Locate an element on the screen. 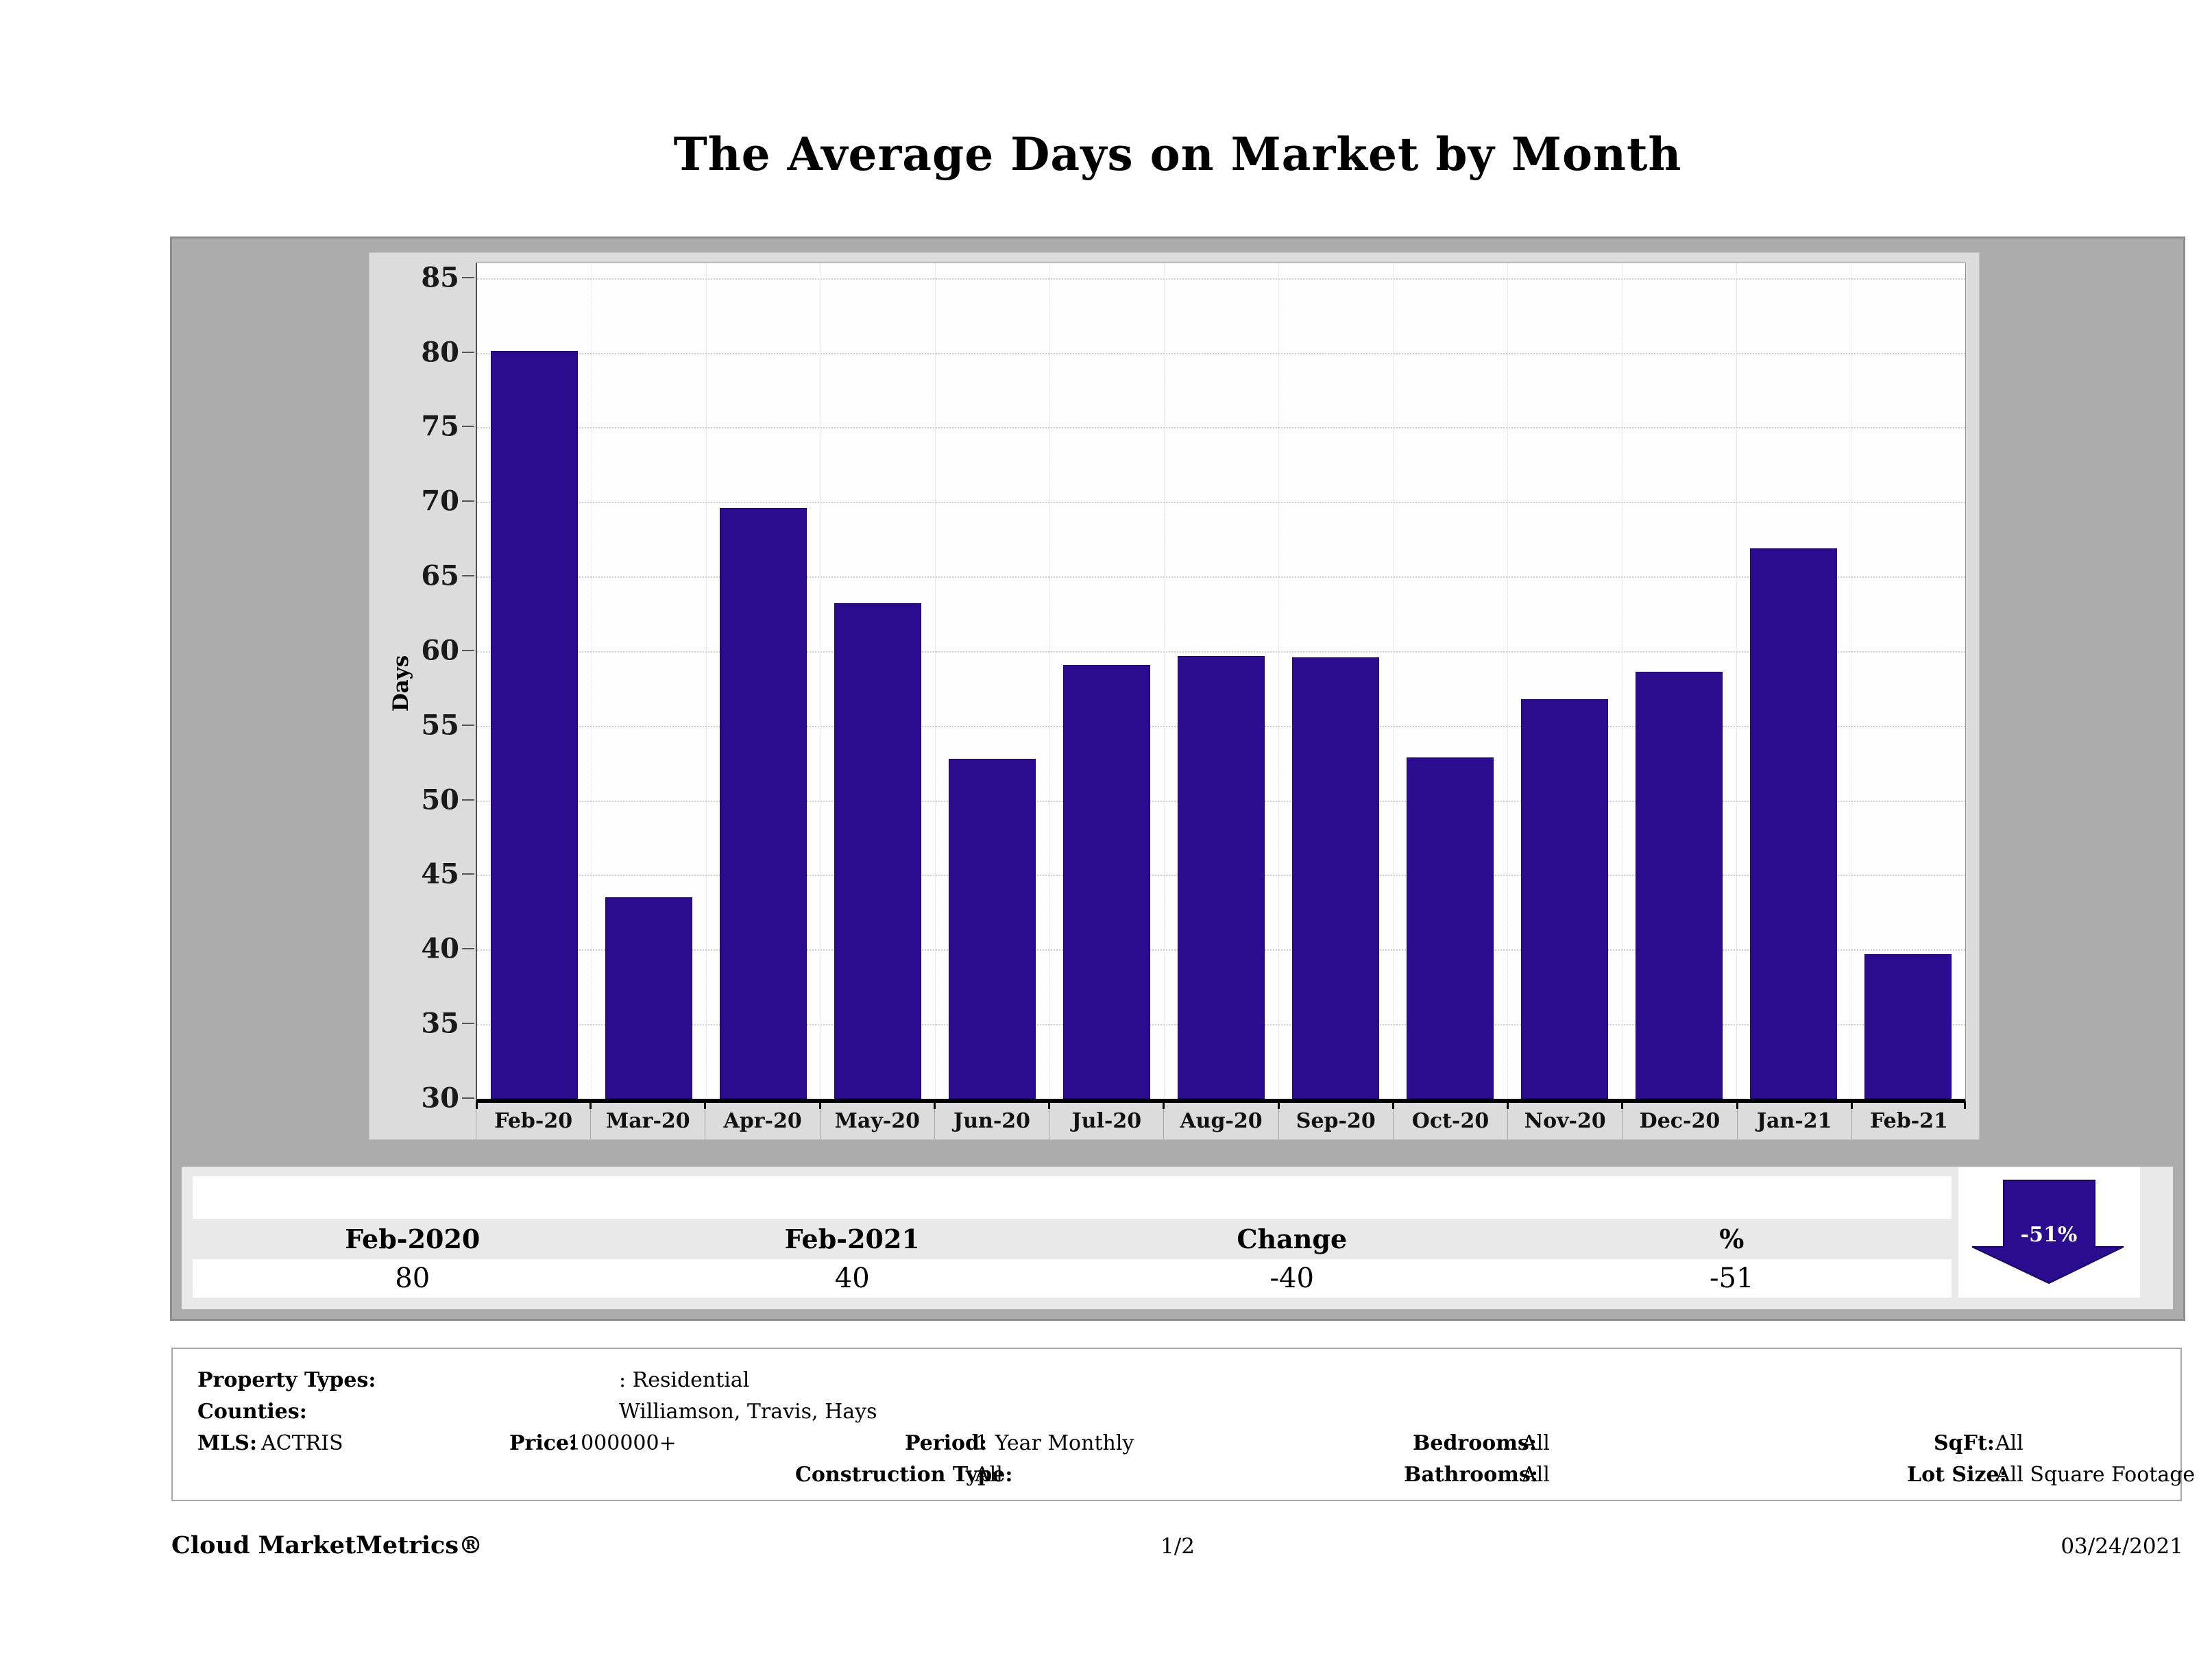  period-label: Period: is located at coordinates (947, 1443).